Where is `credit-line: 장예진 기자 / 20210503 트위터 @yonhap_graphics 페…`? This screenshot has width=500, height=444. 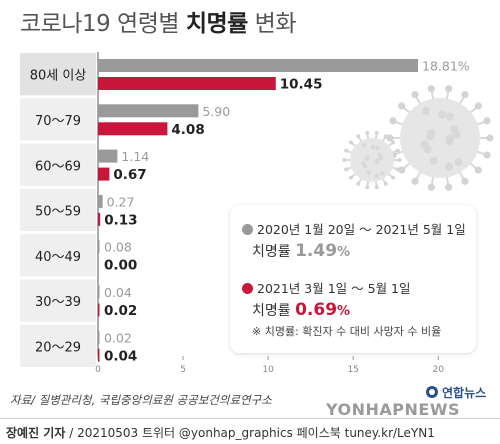 credit-line: 장예진 기자 / 20210503 트위터 @yonhap_graphics 페… is located at coordinates (220, 433).